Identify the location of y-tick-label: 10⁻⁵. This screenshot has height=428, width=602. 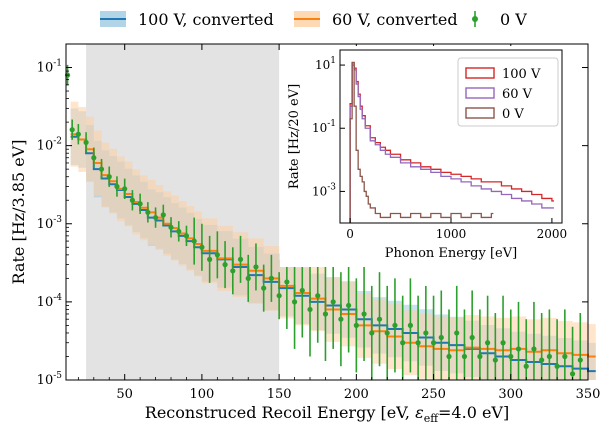
(50, 379).